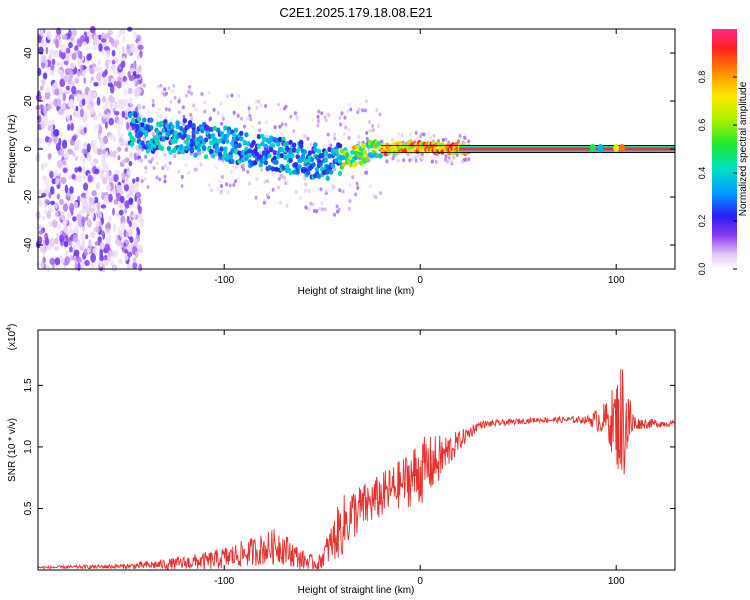 This screenshot has width=750, height=600. I want to click on colorbar-tick-label: 0.4, so click(702, 173).